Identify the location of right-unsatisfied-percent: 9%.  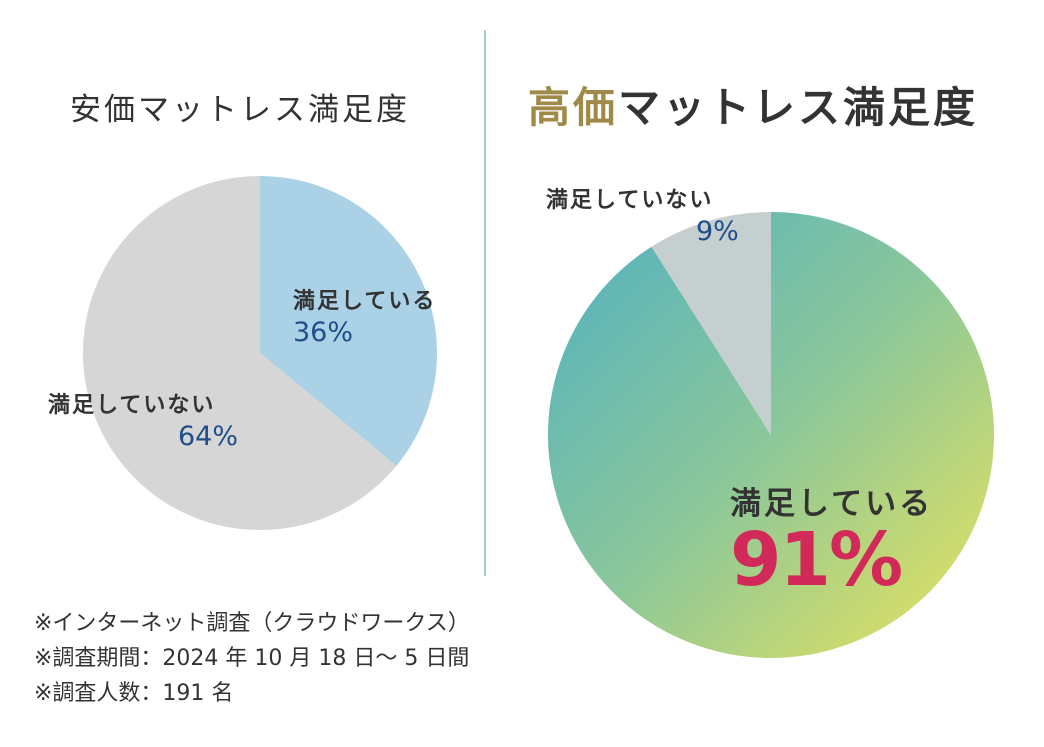
(717, 231).